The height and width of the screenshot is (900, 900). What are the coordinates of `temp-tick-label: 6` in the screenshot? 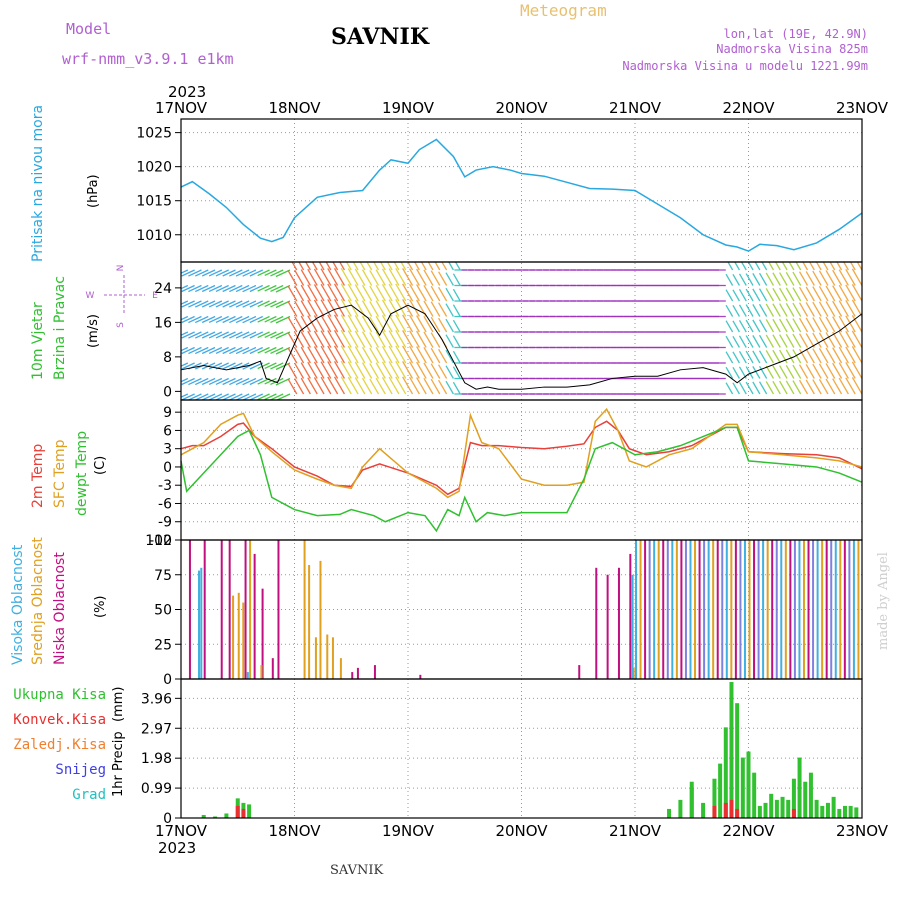 It's located at (167, 431).